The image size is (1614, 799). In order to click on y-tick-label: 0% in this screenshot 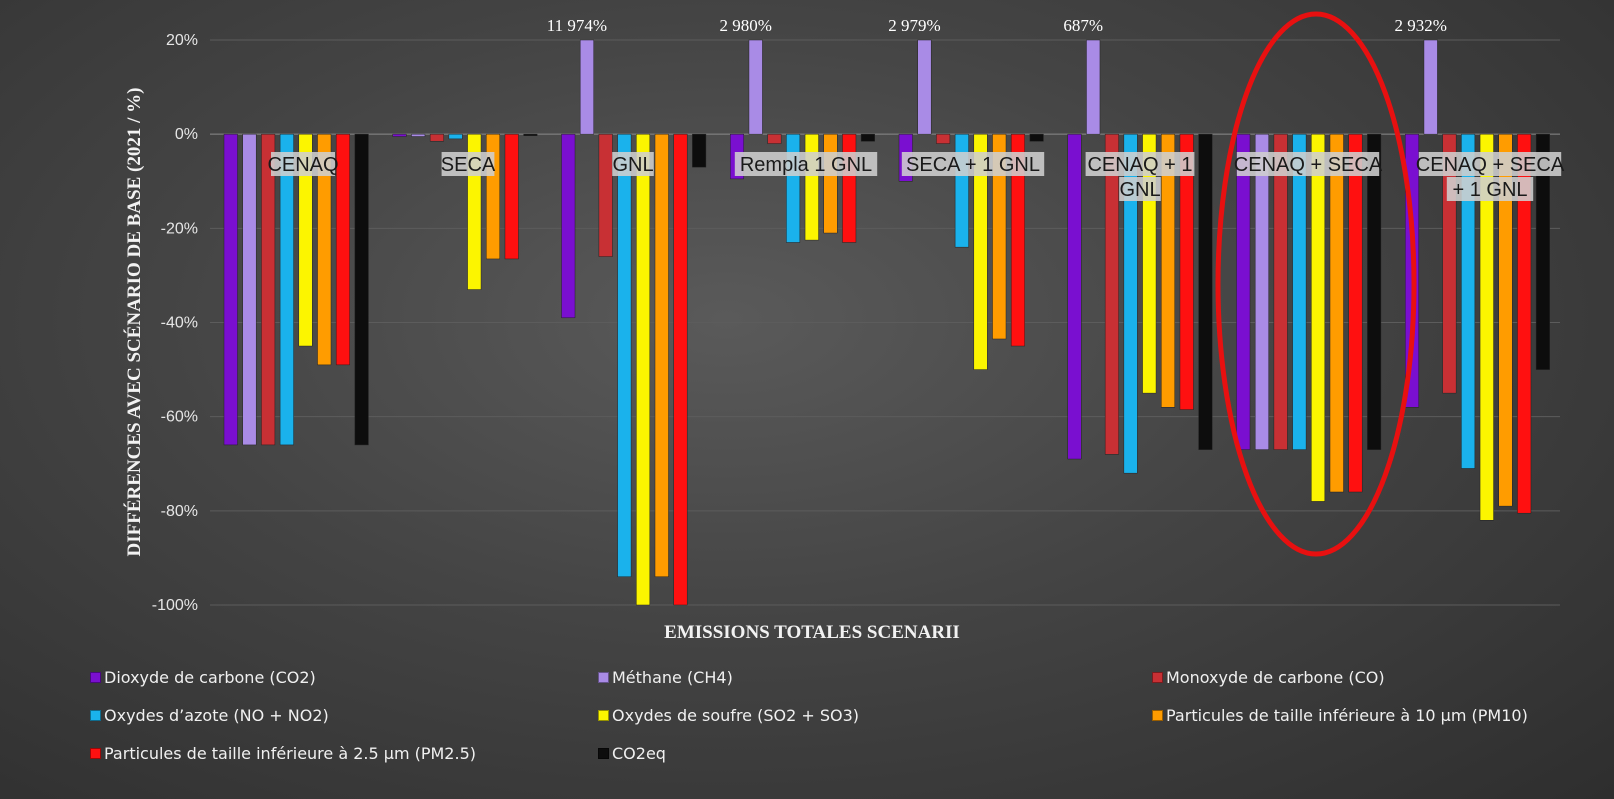, I will do `click(186, 134)`.